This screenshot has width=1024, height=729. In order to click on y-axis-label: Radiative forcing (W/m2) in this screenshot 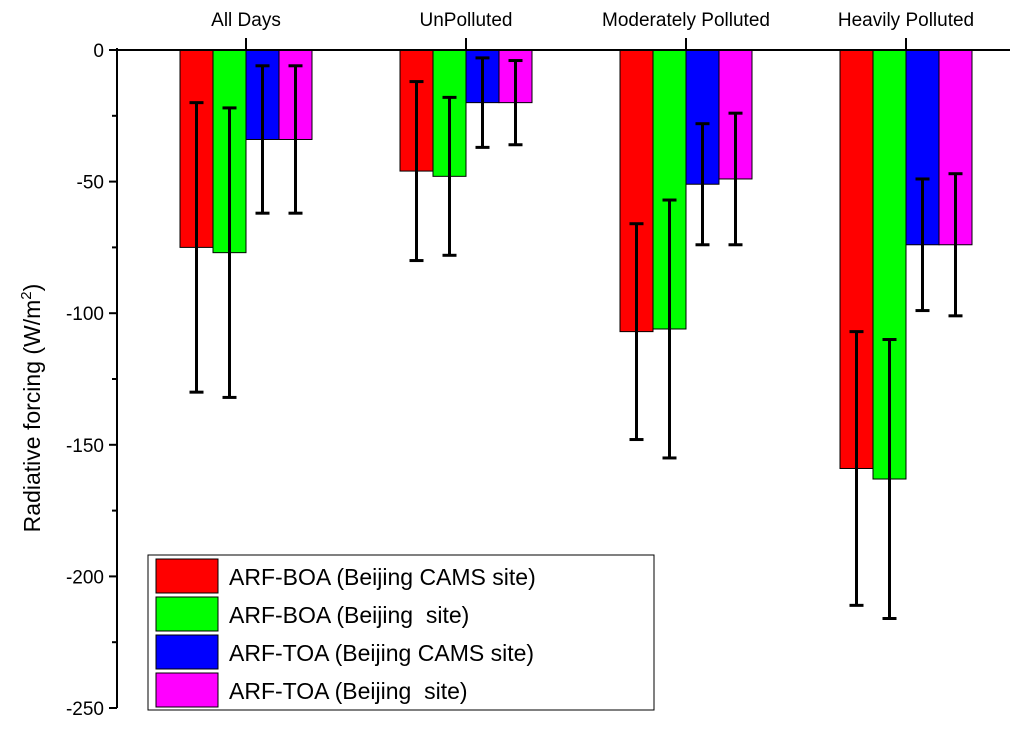, I will do `click(31, 408)`.